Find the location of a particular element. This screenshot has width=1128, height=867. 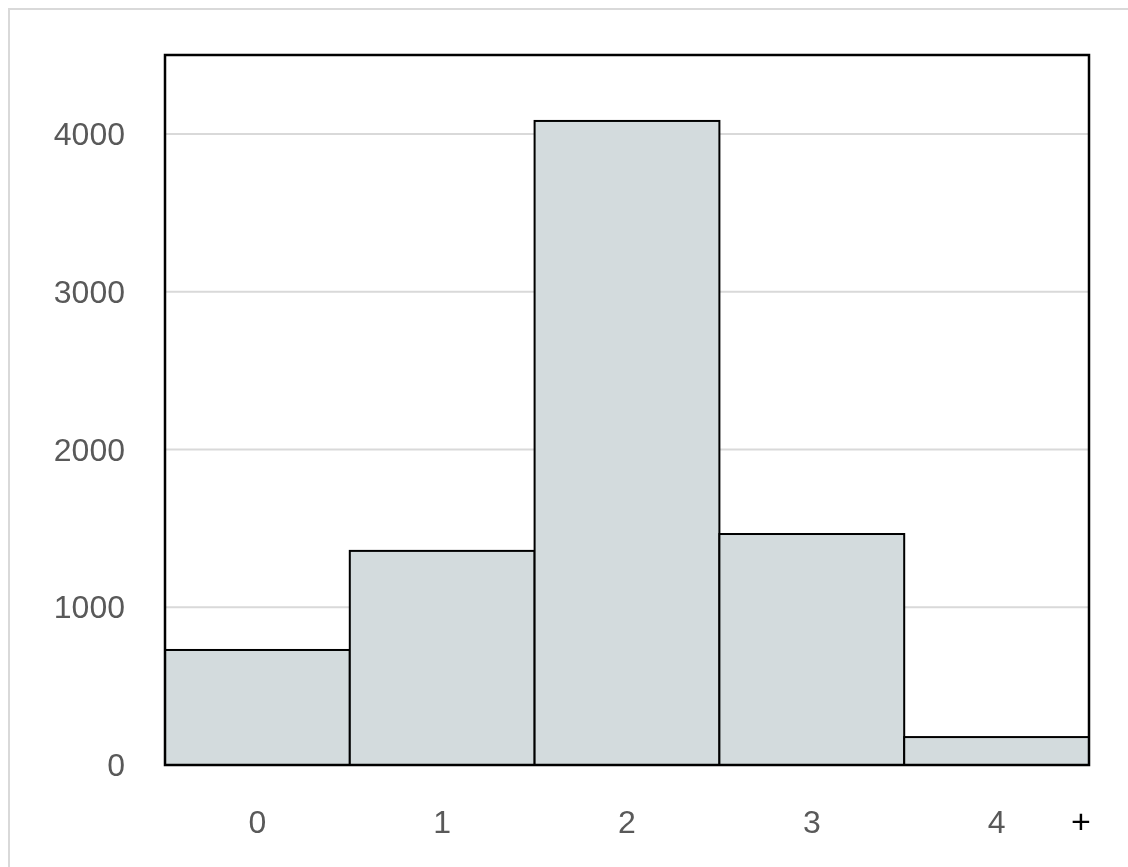

x-tick-label: 2 is located at coordinates (627, 822).